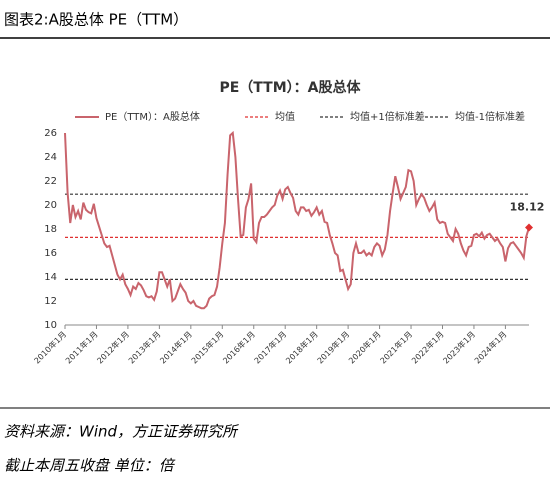 This screenshot has width=550, height=487. What do you see at coordinates (121, 432) in the screenshot?
I see `source: 资料来源：Wind，方正证券研究所` at bounding box center [121, 432].